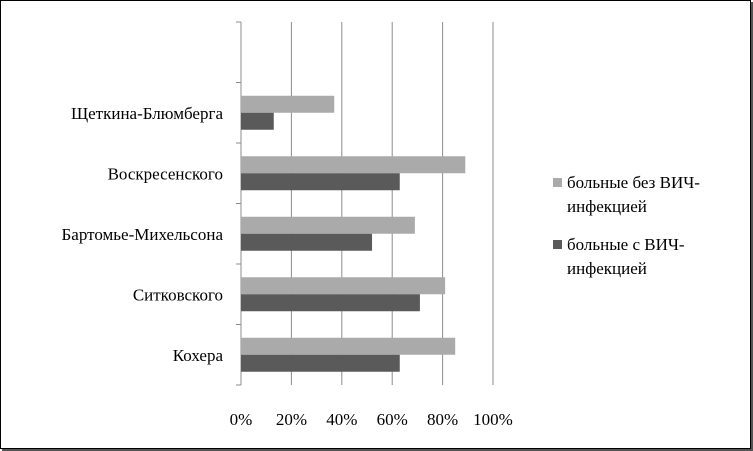  What do you see at coordinates (178, 294) in the screenshot?
I see `category-label-1: Ситковского` at bounding box center [178, 294].